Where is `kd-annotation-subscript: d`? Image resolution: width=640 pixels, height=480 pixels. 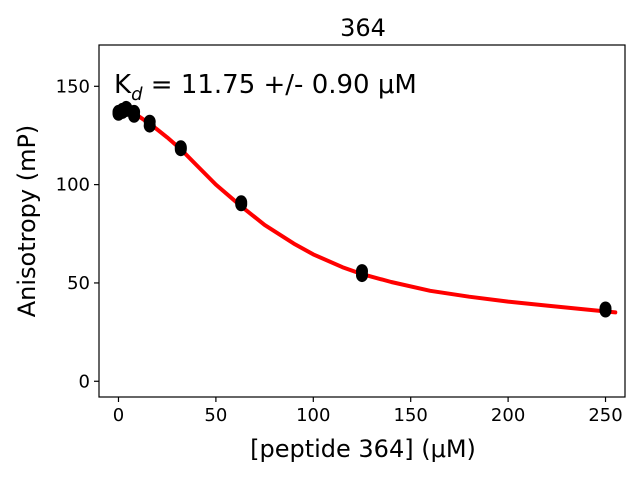 kd-annotation-subscript: d is located at coordinates (137, 94).